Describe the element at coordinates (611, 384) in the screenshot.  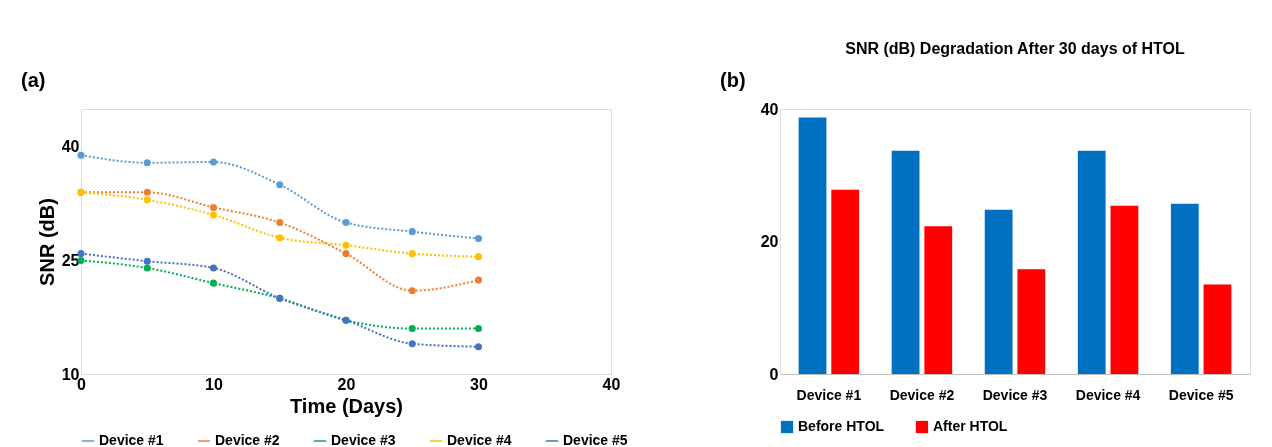
I see `x-tick-label: 40` at that location.